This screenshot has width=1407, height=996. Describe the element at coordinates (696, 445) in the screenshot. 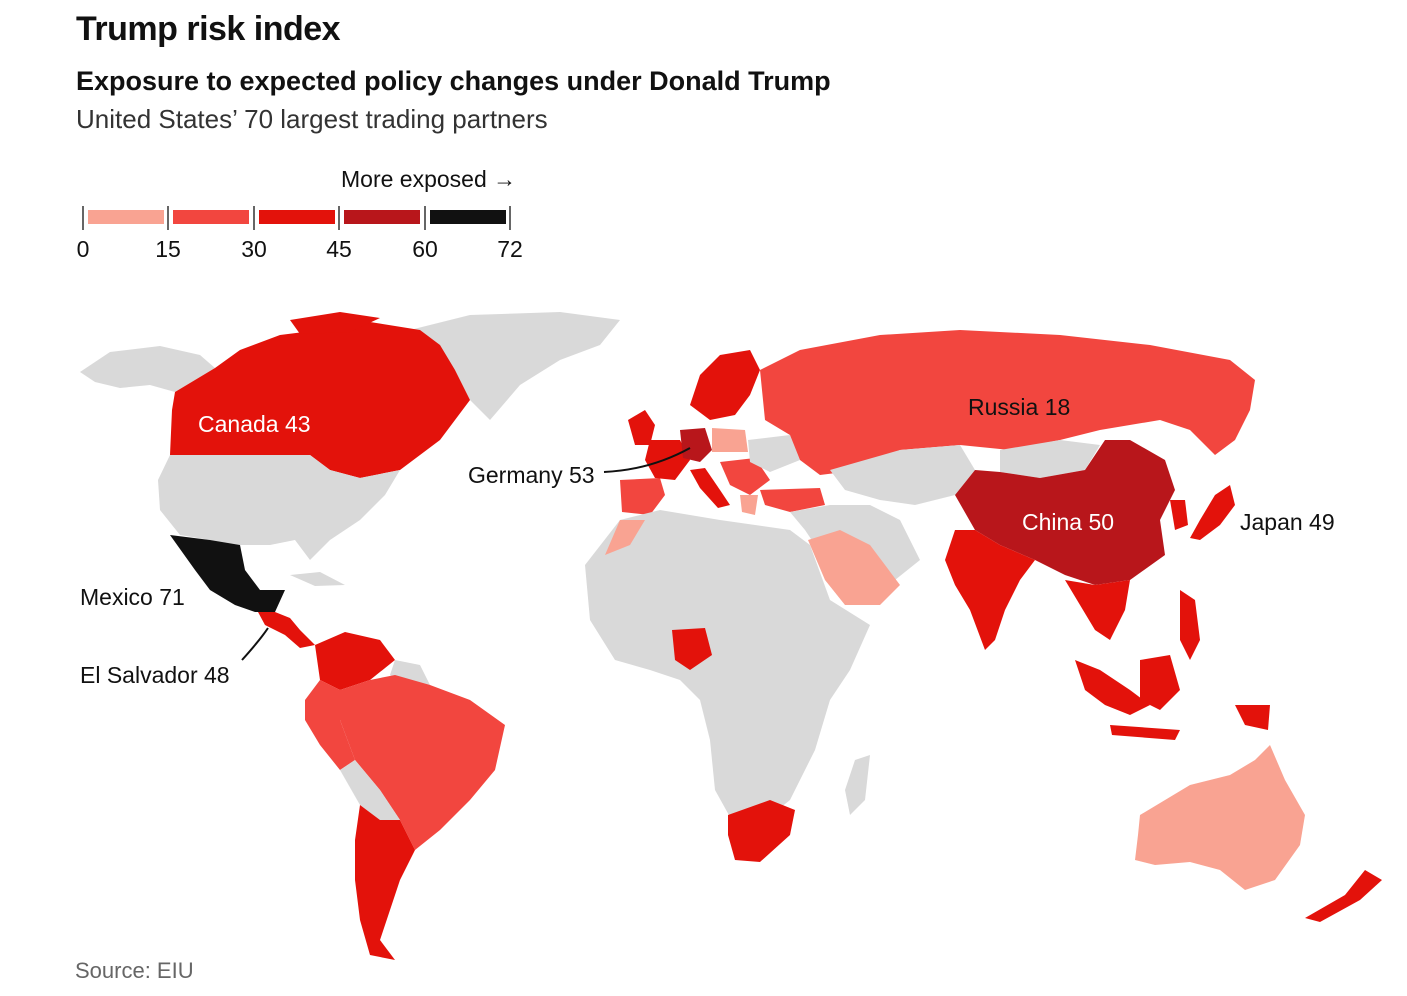

I see `country-germany` at that location.